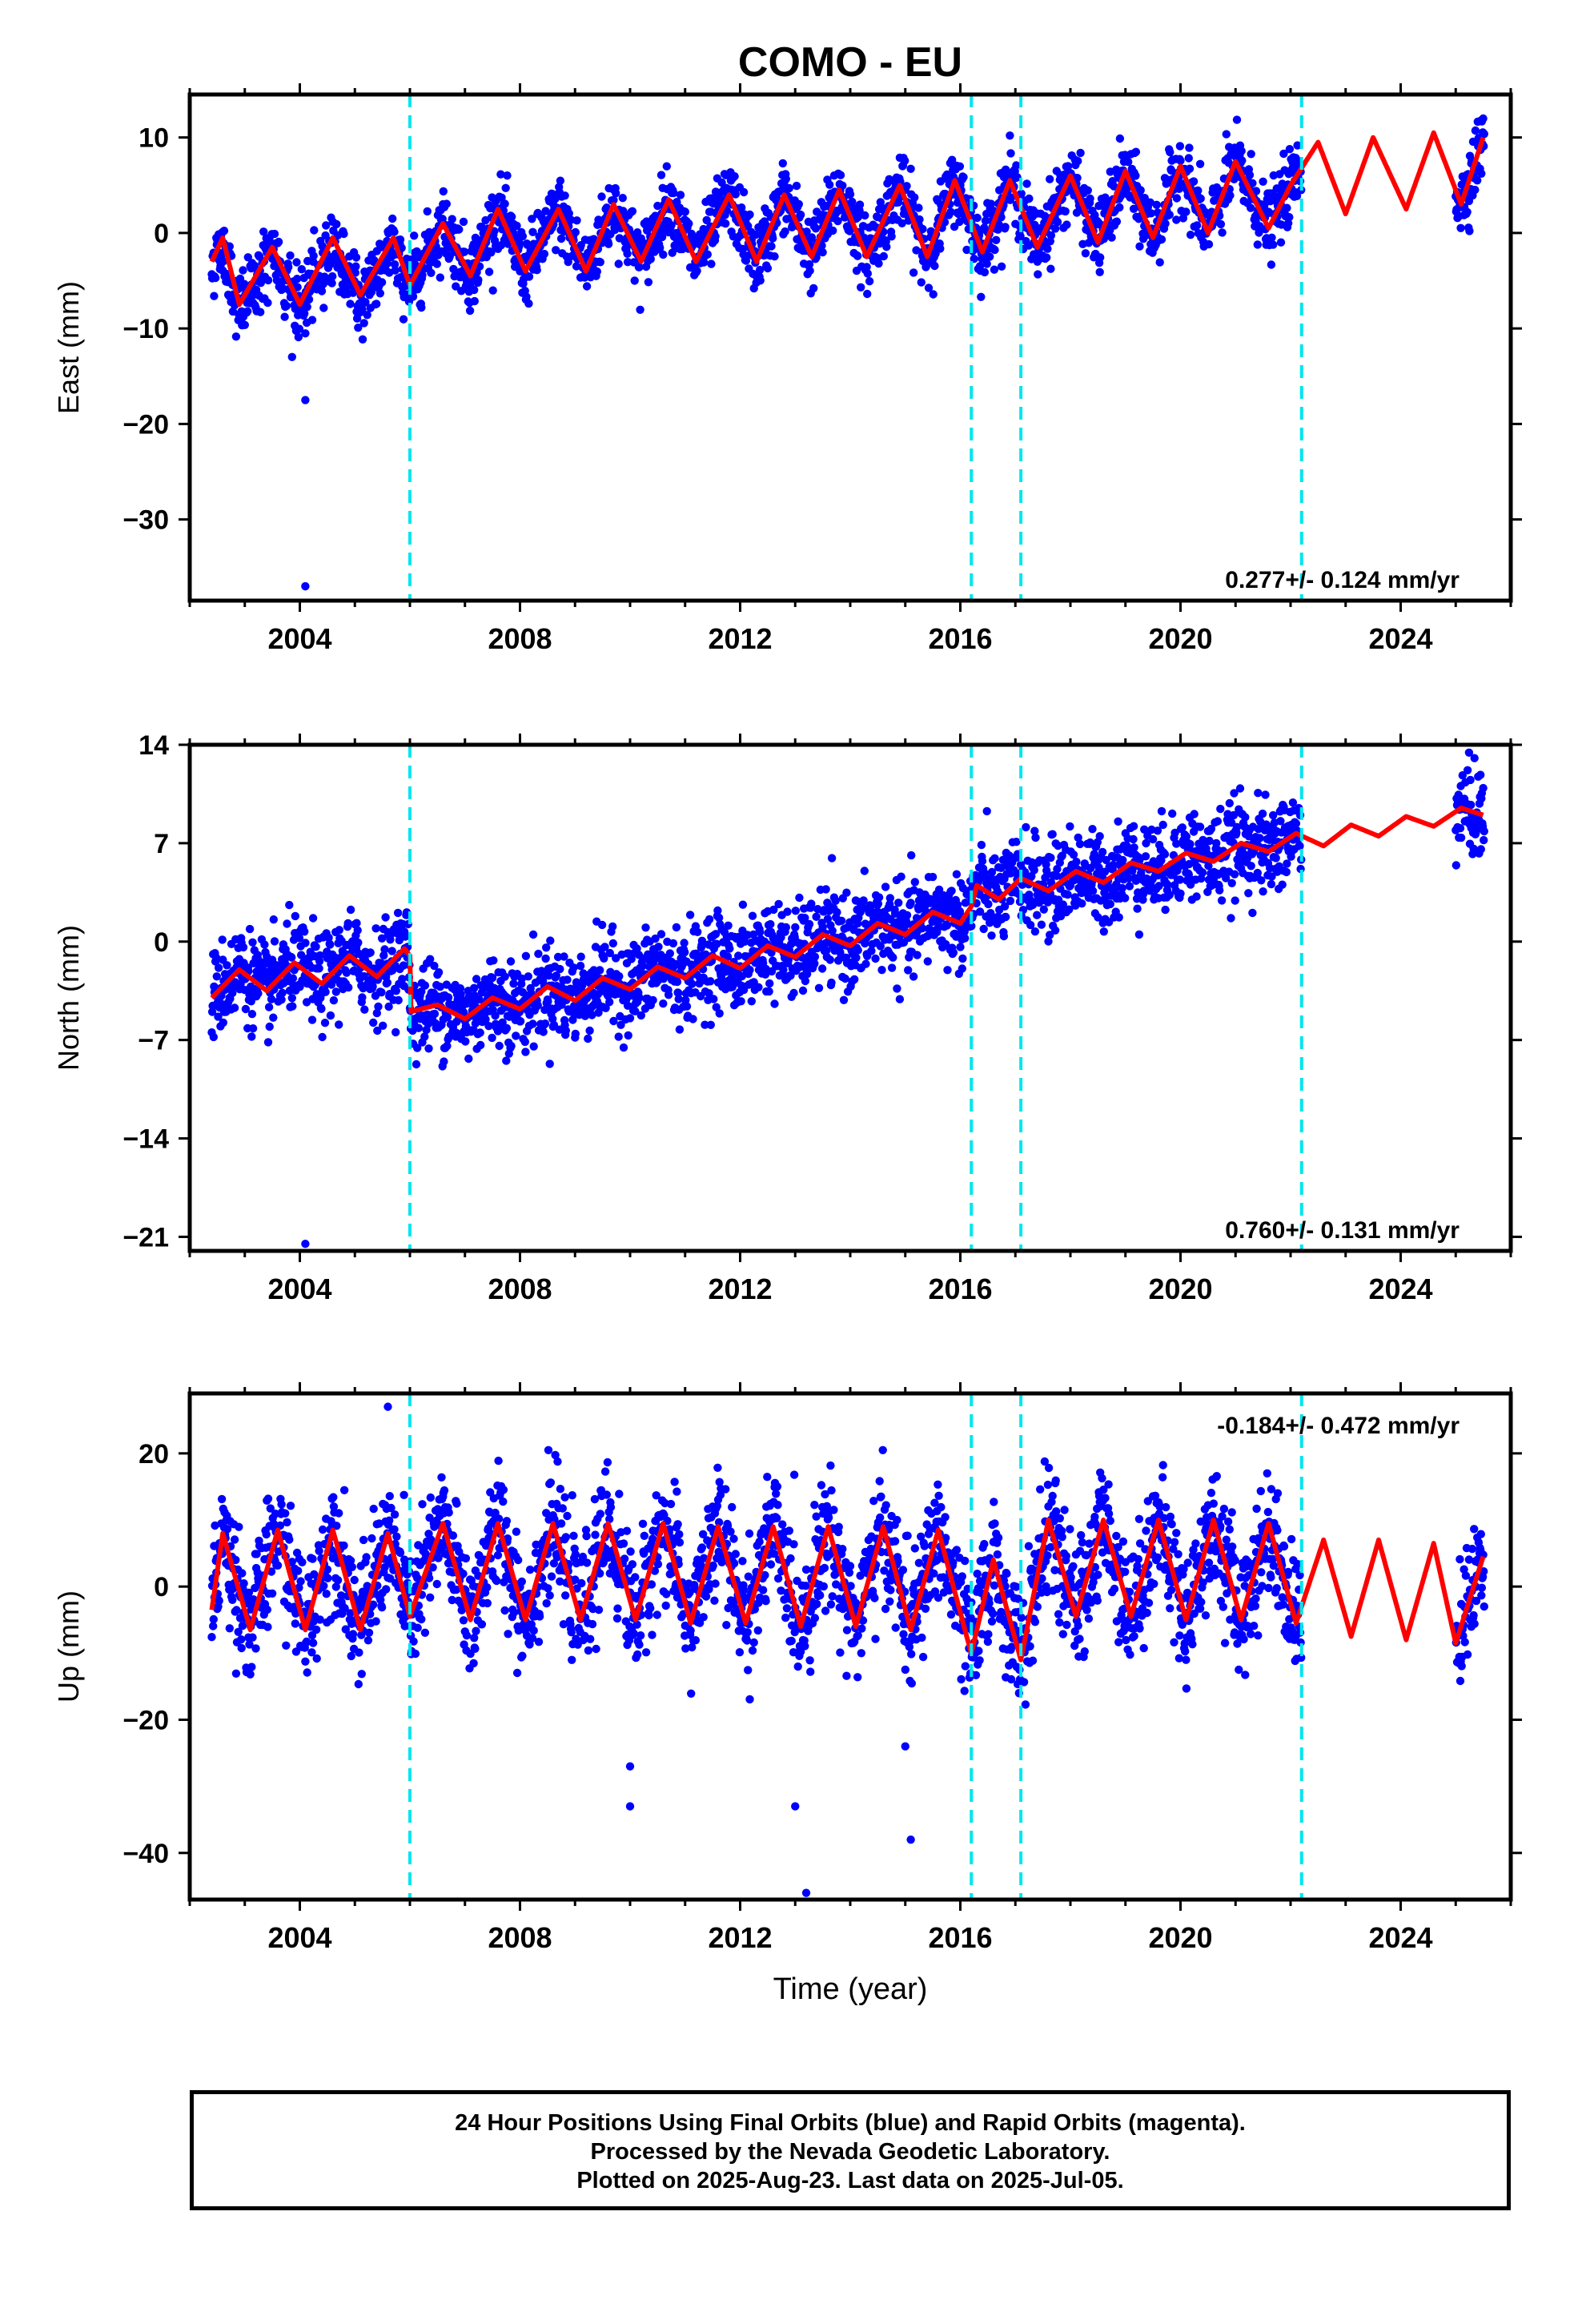  I want to click on x-tick-label: 2004, so click(299, 638).